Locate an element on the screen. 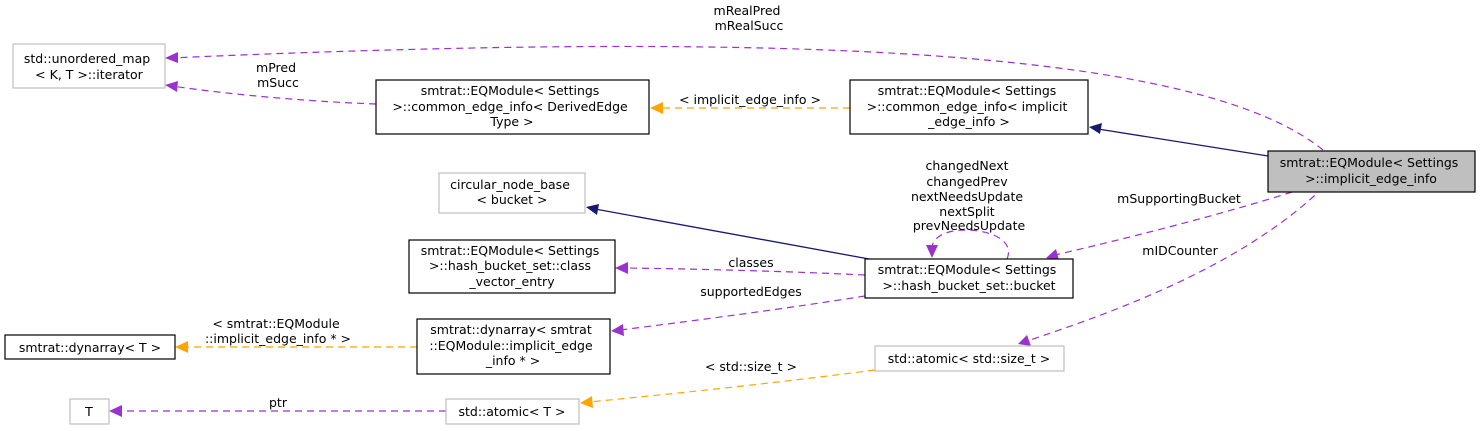 Image resolution: width=1480 pixels, height=431 pixels. node-label: T is located at coordinates (88, 411).